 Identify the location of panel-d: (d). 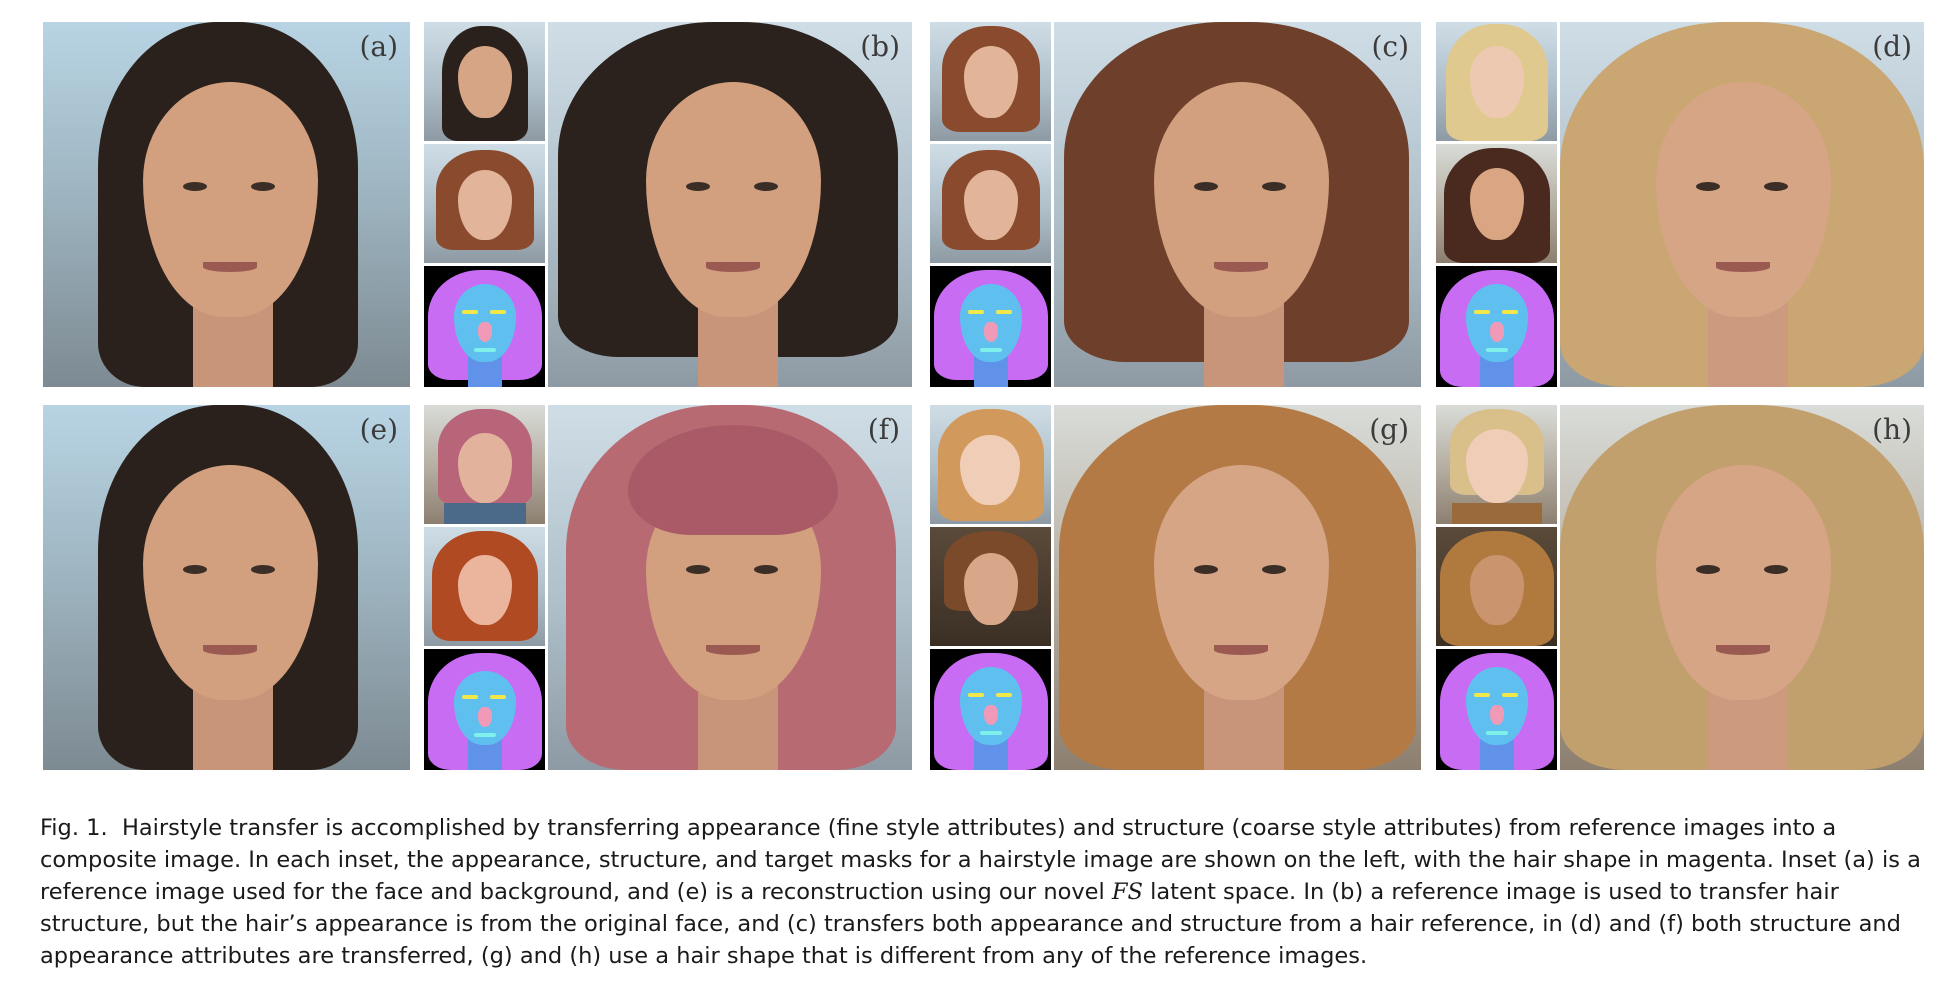
(1742, 204).